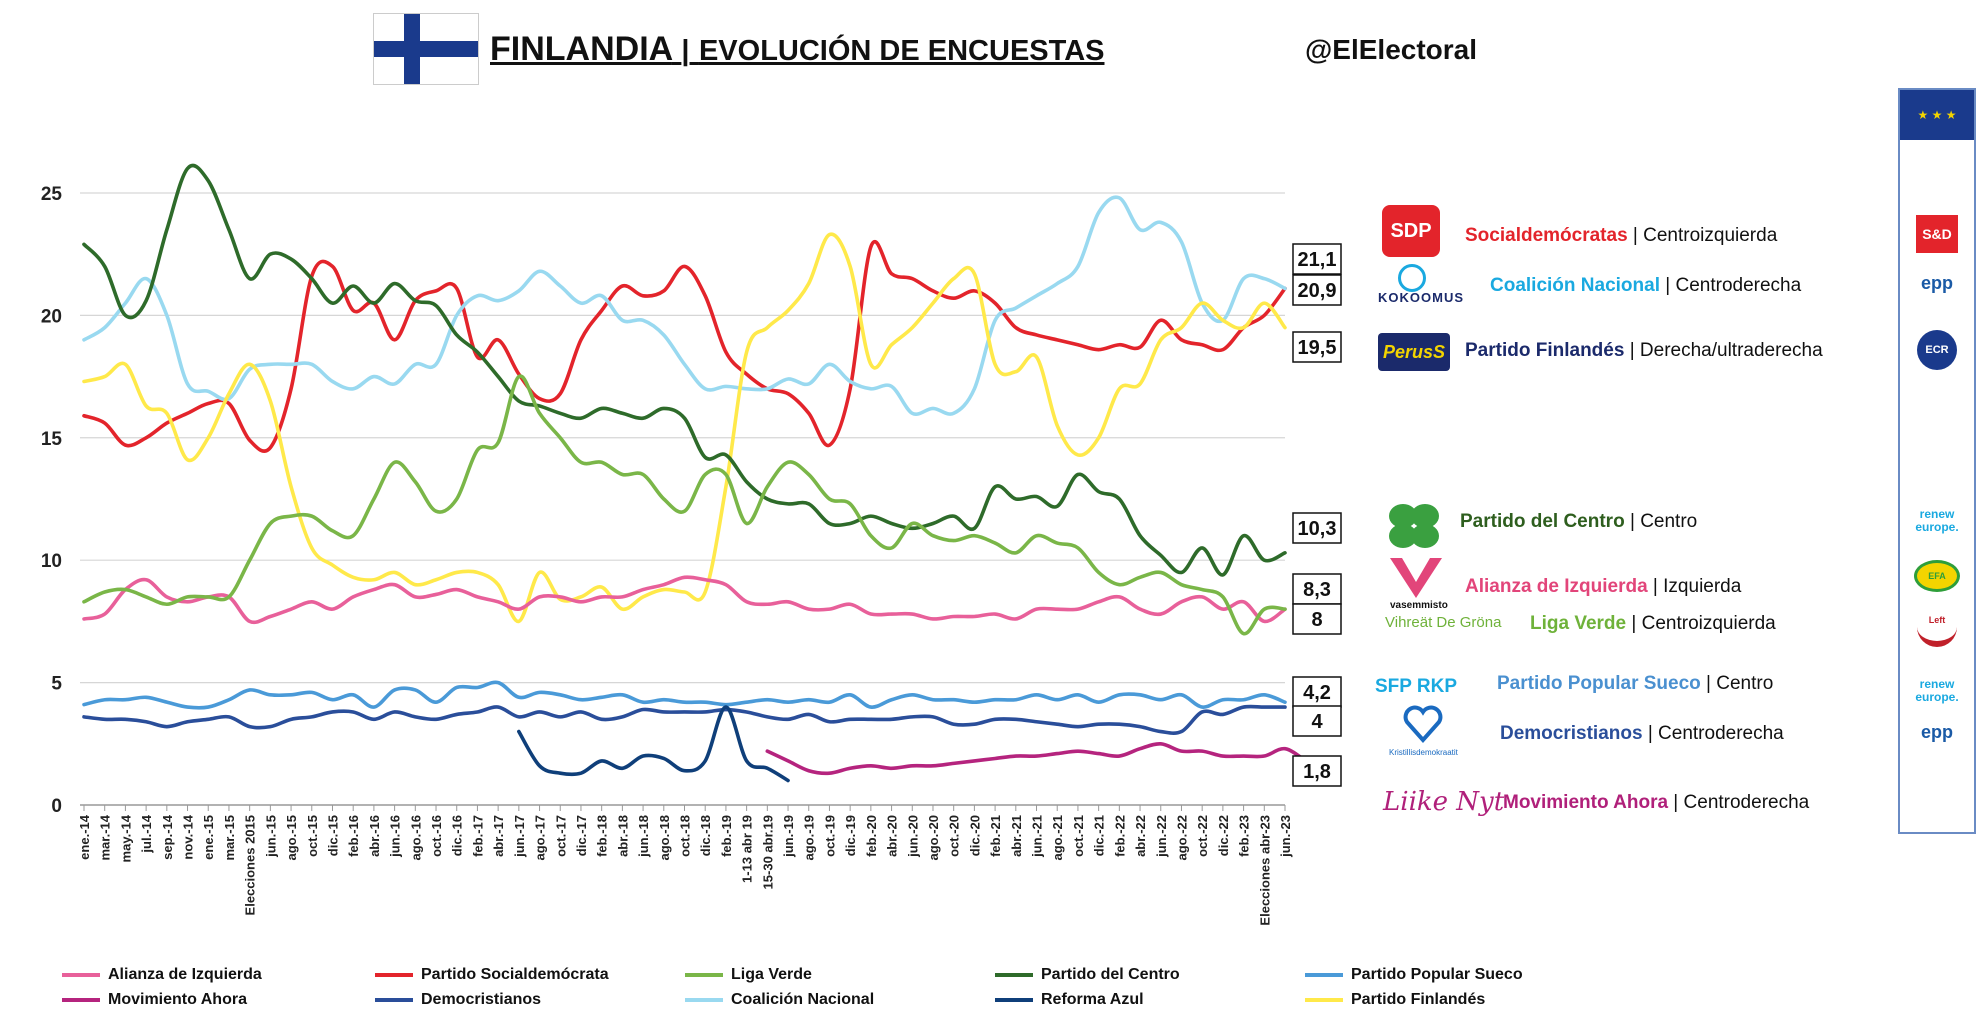 Image resolution: width=1986 pixels, height=1012 pixels. I want to click on x-tick-label: oct.-21, so click(1078, 836).